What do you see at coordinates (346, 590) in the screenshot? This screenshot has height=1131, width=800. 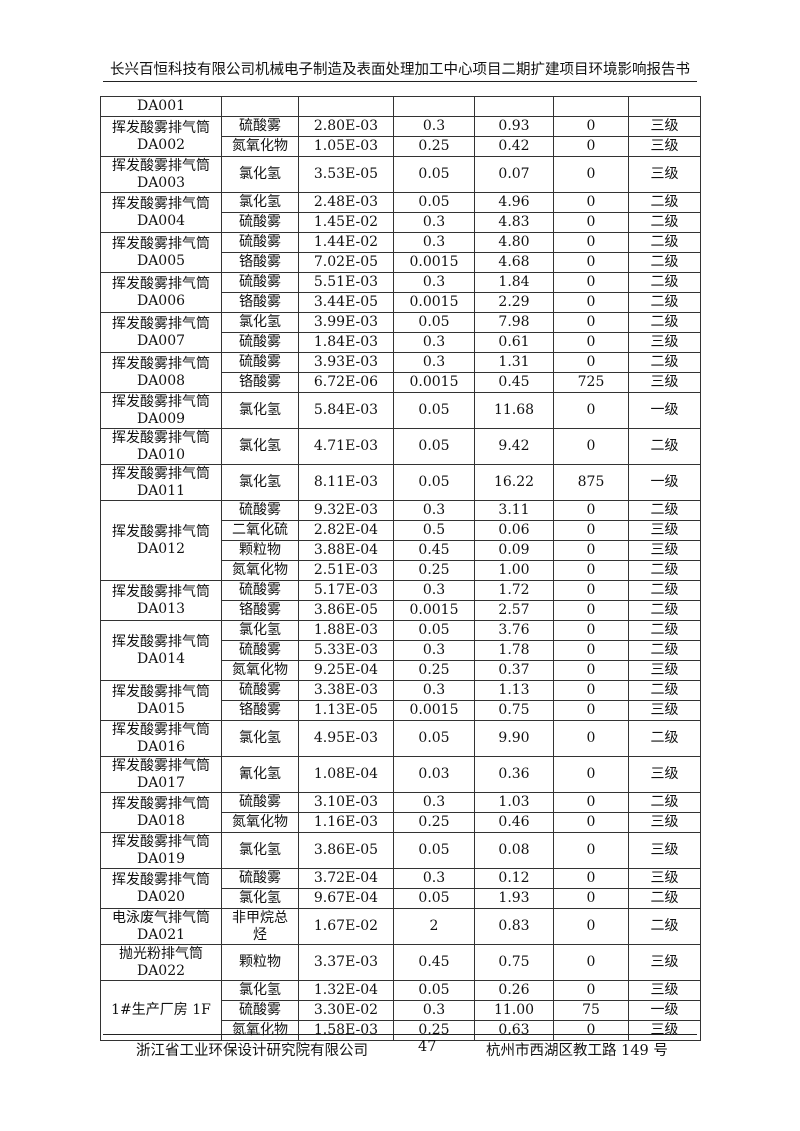 I see `emission-rate-cell: 5.17E-03` at bounding box center [346, 590].